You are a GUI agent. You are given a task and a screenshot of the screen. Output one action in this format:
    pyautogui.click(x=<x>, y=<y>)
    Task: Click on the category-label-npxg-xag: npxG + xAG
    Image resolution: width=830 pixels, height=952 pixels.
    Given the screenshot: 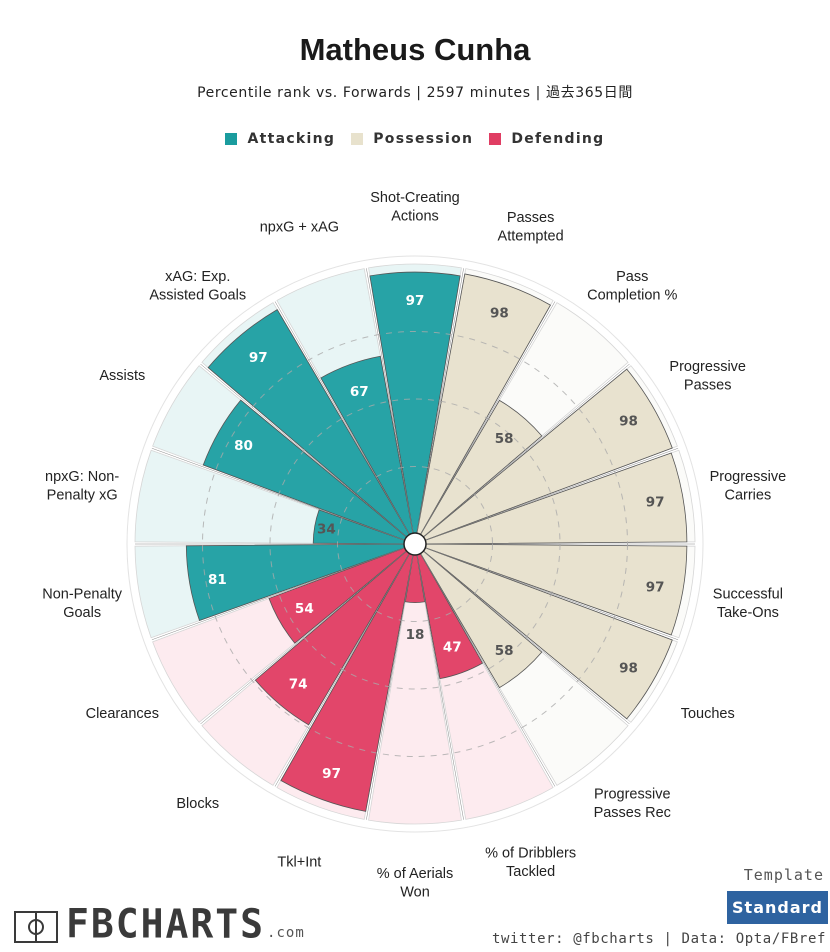 What is the action you would take?
    pyautogui.click(x=299, y=227)
    